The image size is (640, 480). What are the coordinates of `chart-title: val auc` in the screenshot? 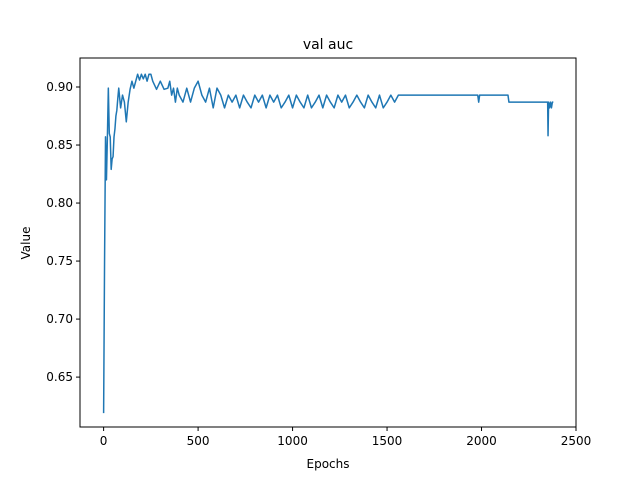 It's located at (328, 45).